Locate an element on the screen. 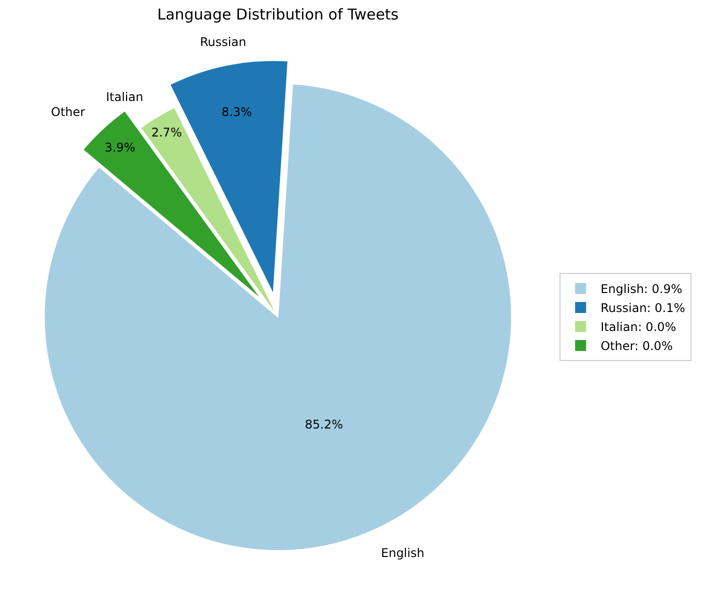  legend-label: Russian: 0.1% is located at coordinates (643, 308).